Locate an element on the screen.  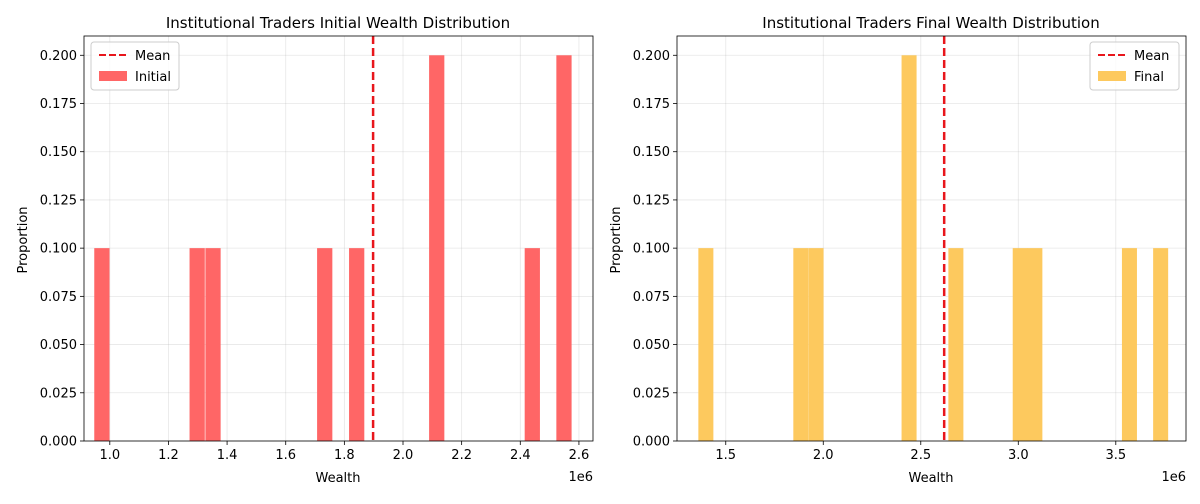
x-tick-label: 2.2 is located at coordinates (461, 455).